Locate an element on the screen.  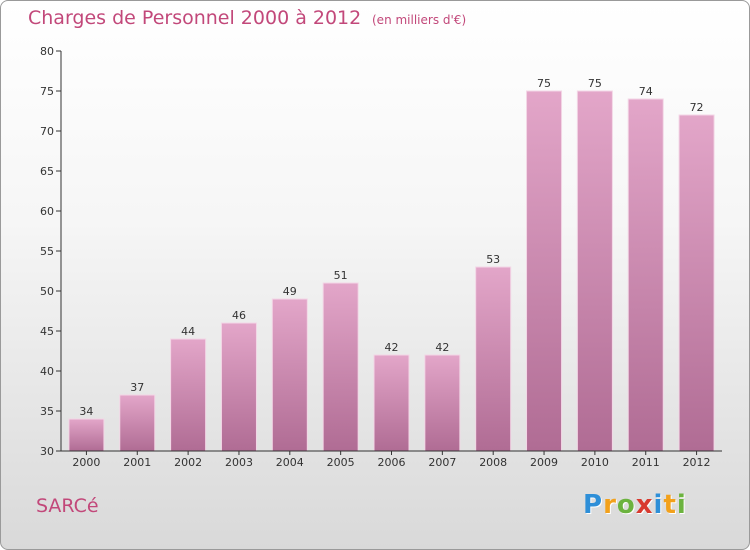
data-label-2010: 75 is located at coordinates (595, 83).